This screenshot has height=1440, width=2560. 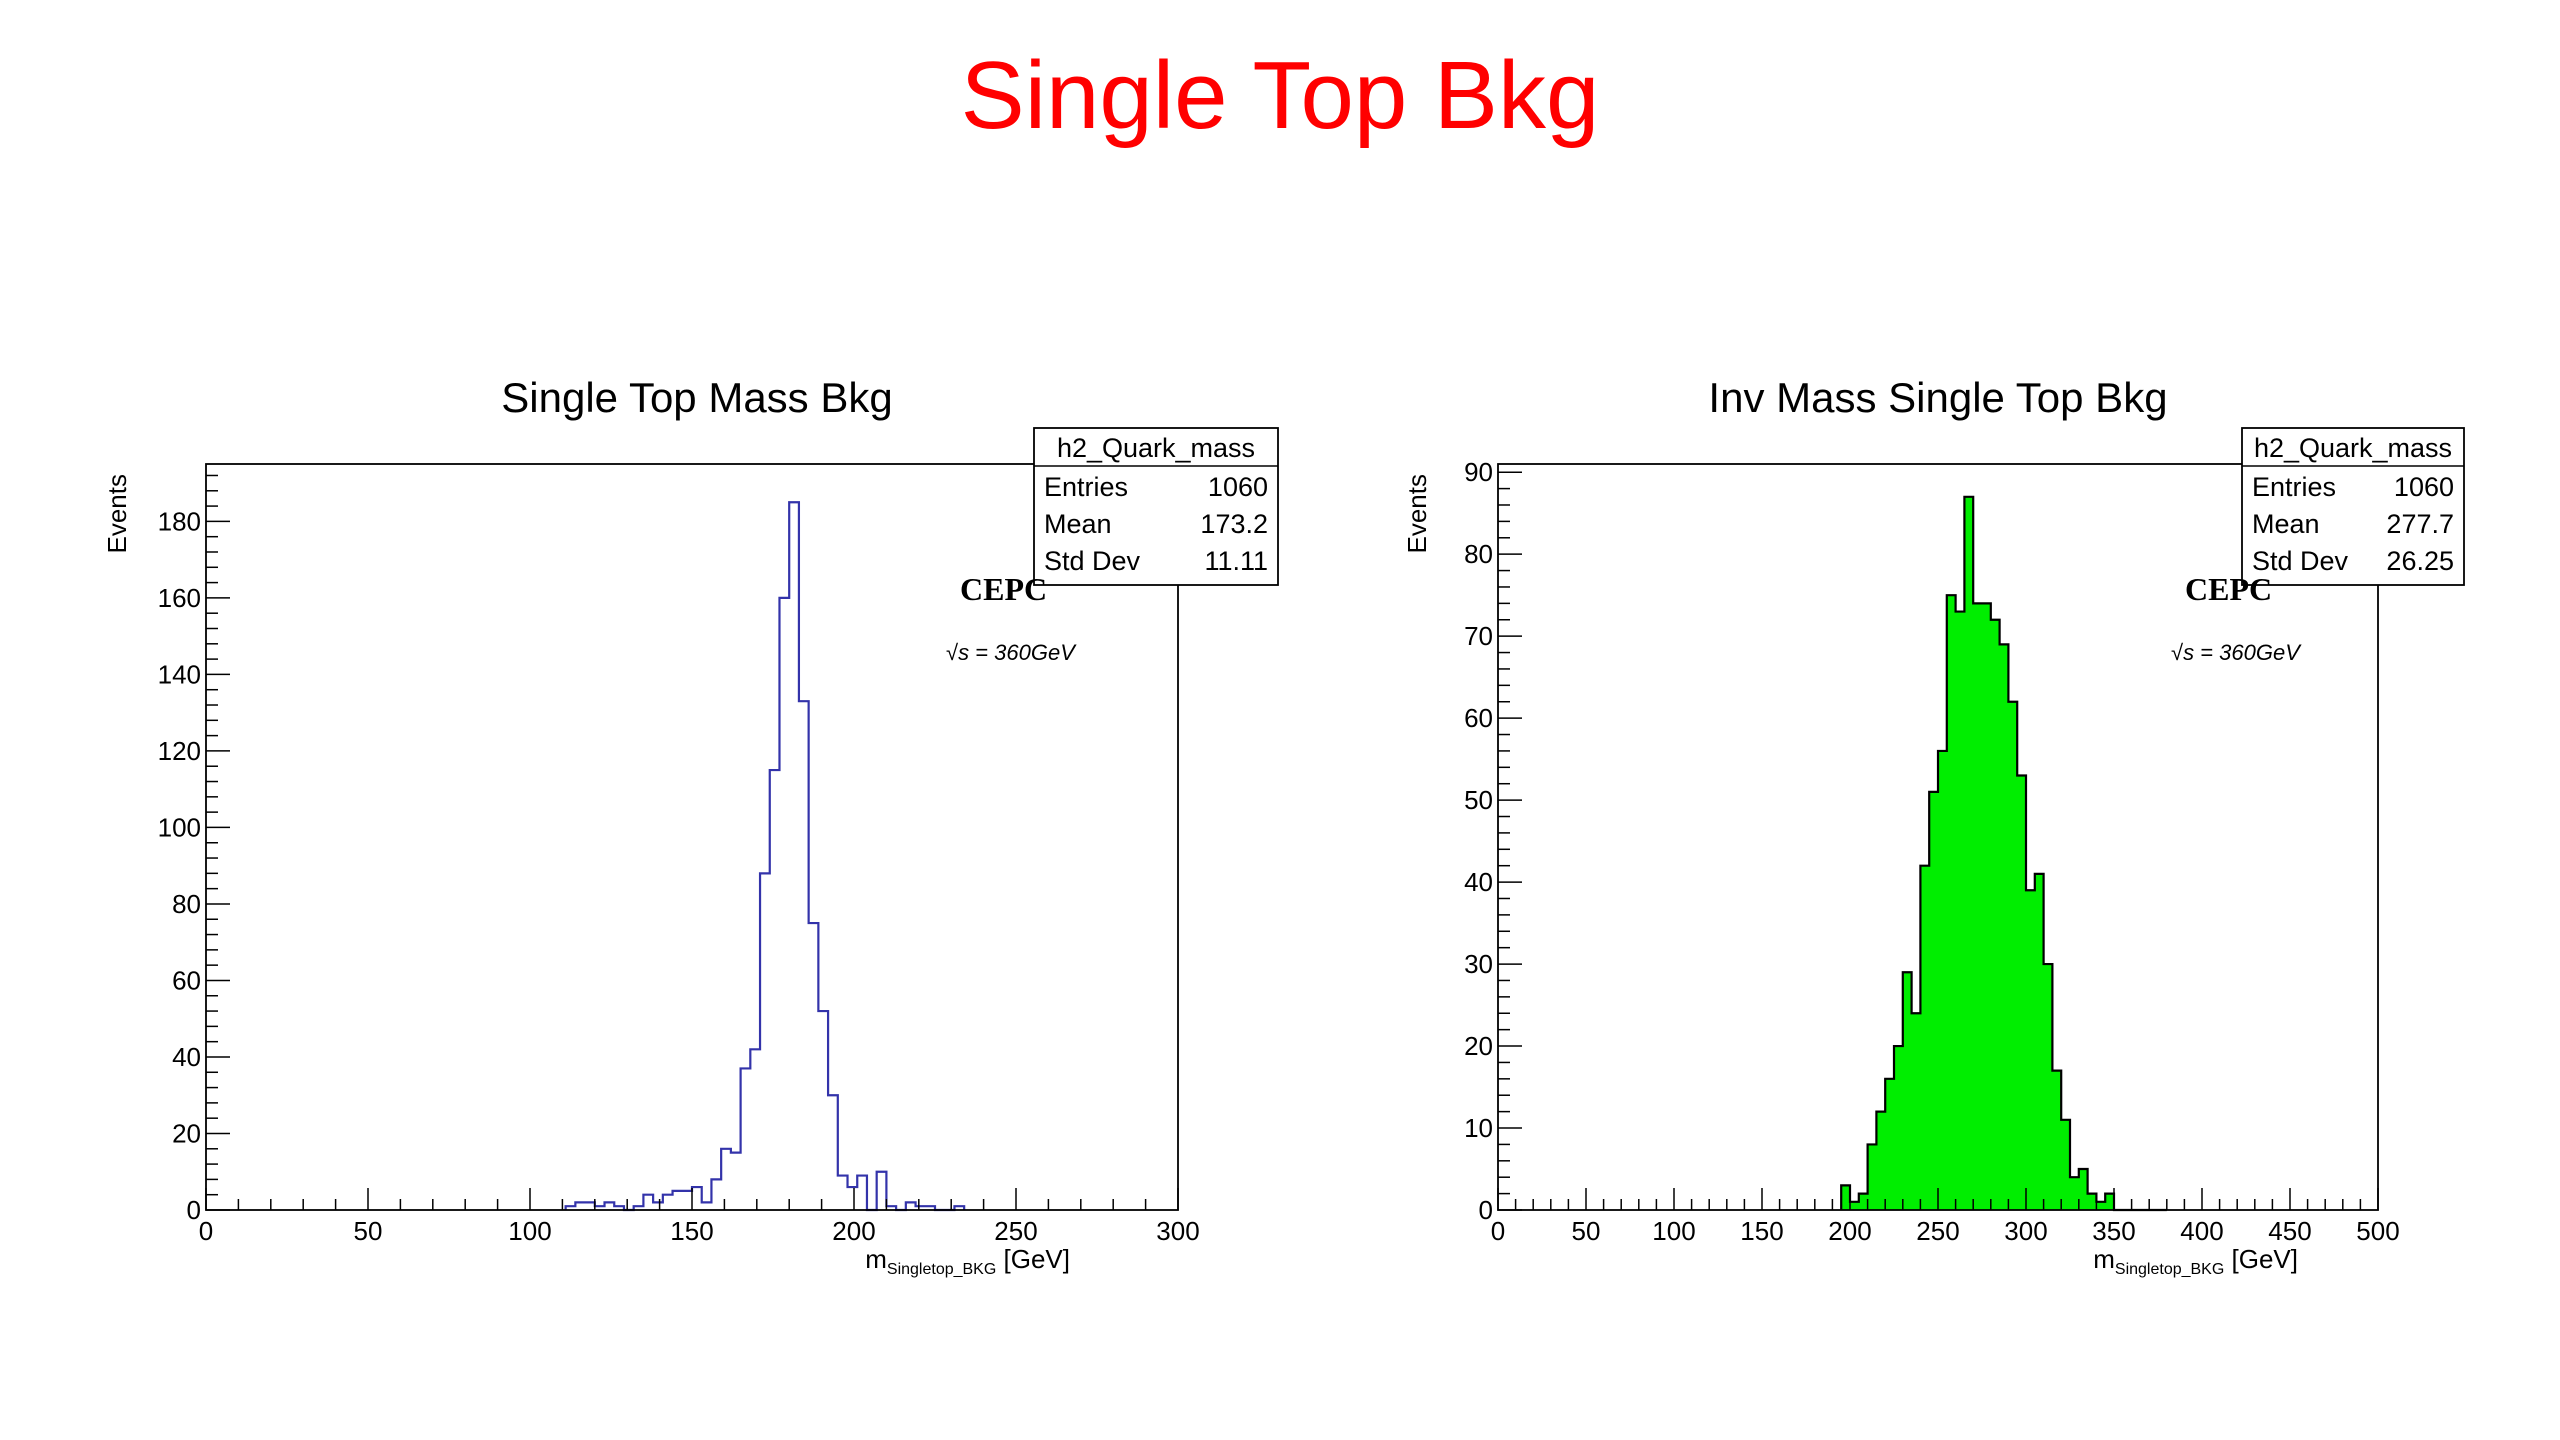 I want to click on stats-value: 11.11, so click(x=1236, y=561).